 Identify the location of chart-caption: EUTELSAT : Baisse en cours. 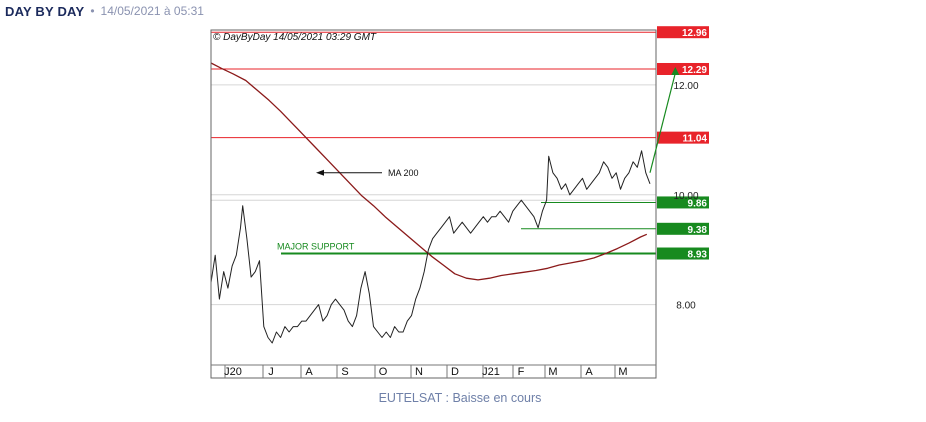
(460, 398).